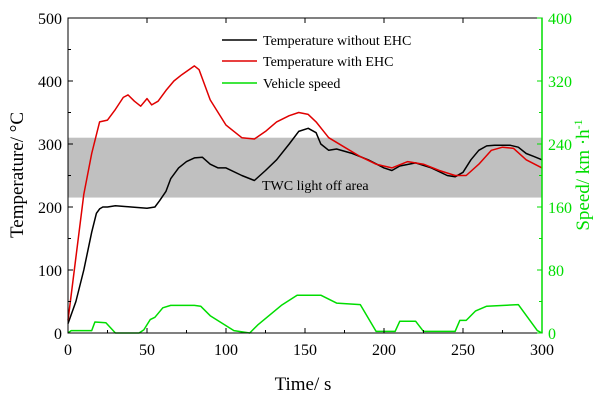 This screenshot has height=397, width=606. What do you see at coordinates (50, 145) in the screenshot?
I see `y-left-tick-label: 300` at bounding box center [50, 145].